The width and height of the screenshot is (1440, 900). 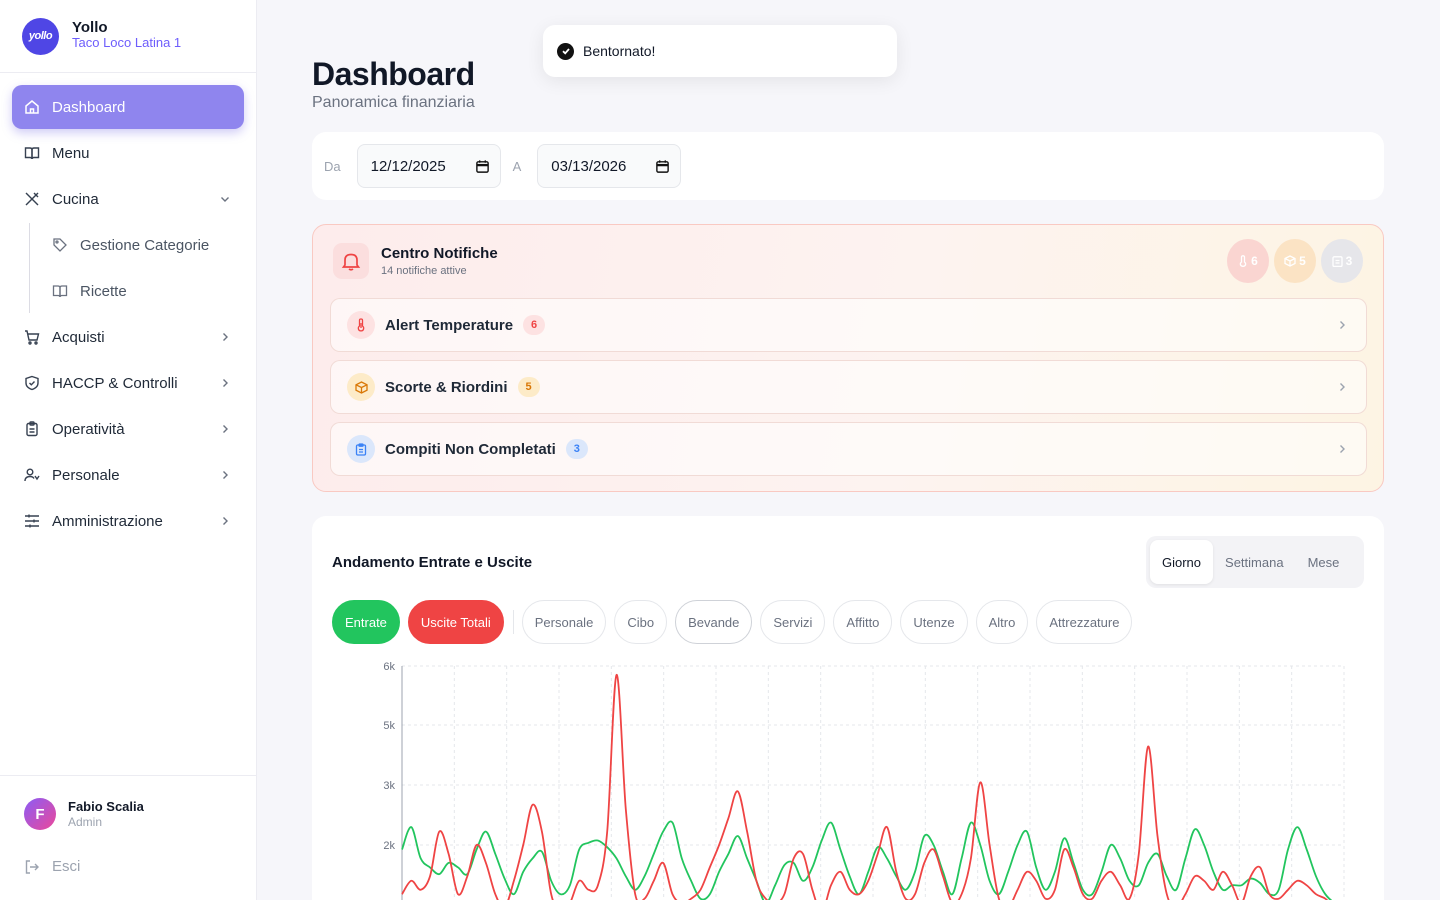 I want to click on filter-altro-chip: Altro, so click(x=1002, y=622).